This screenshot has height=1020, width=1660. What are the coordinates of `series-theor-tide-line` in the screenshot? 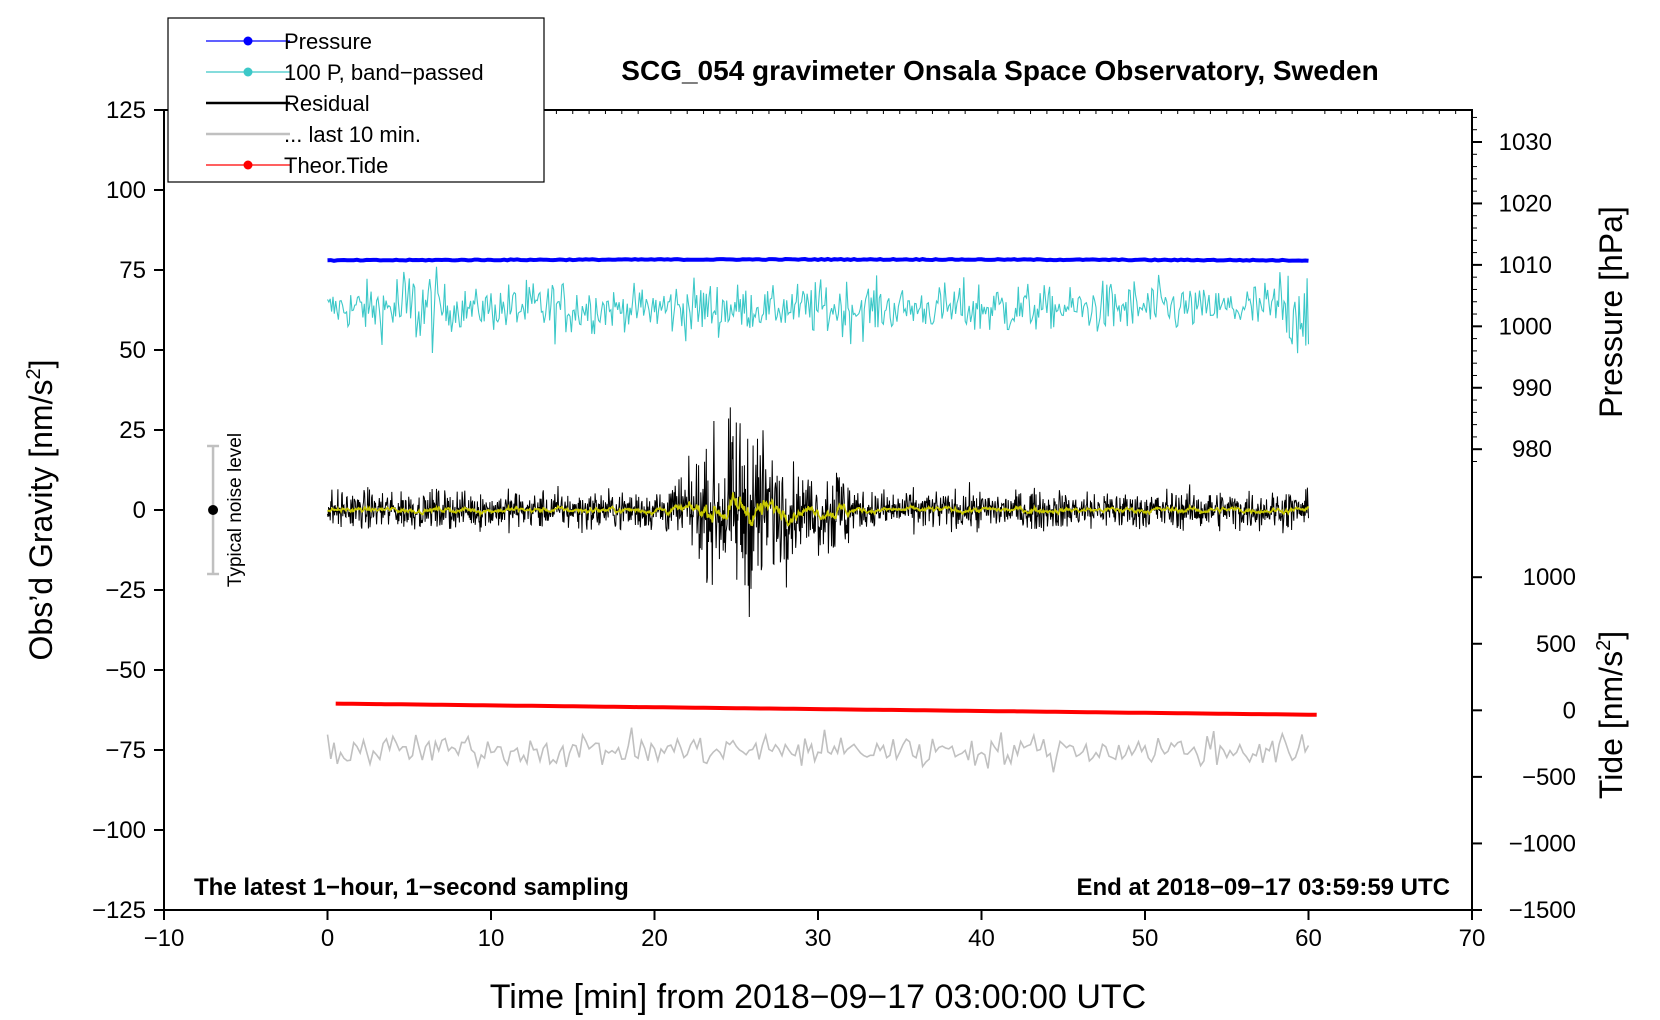 It's located at (826, 709).